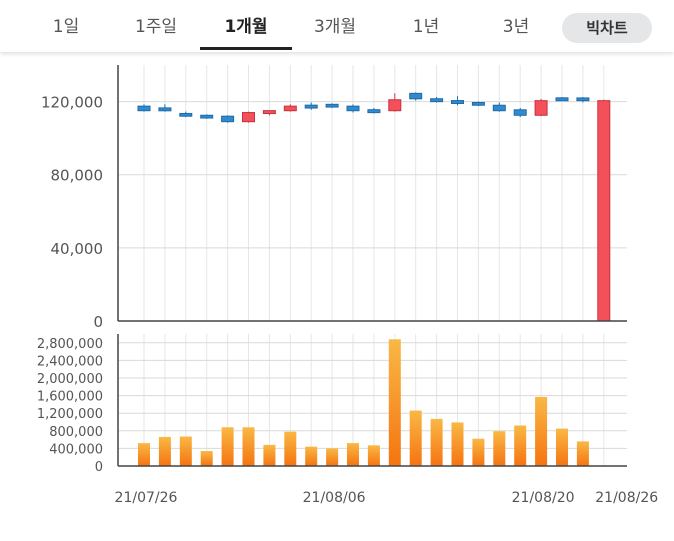  What do you see at coordinates (66, 27) in the screenshot?
I see `tab-1day: 1일` at bounding box center [66, 27].